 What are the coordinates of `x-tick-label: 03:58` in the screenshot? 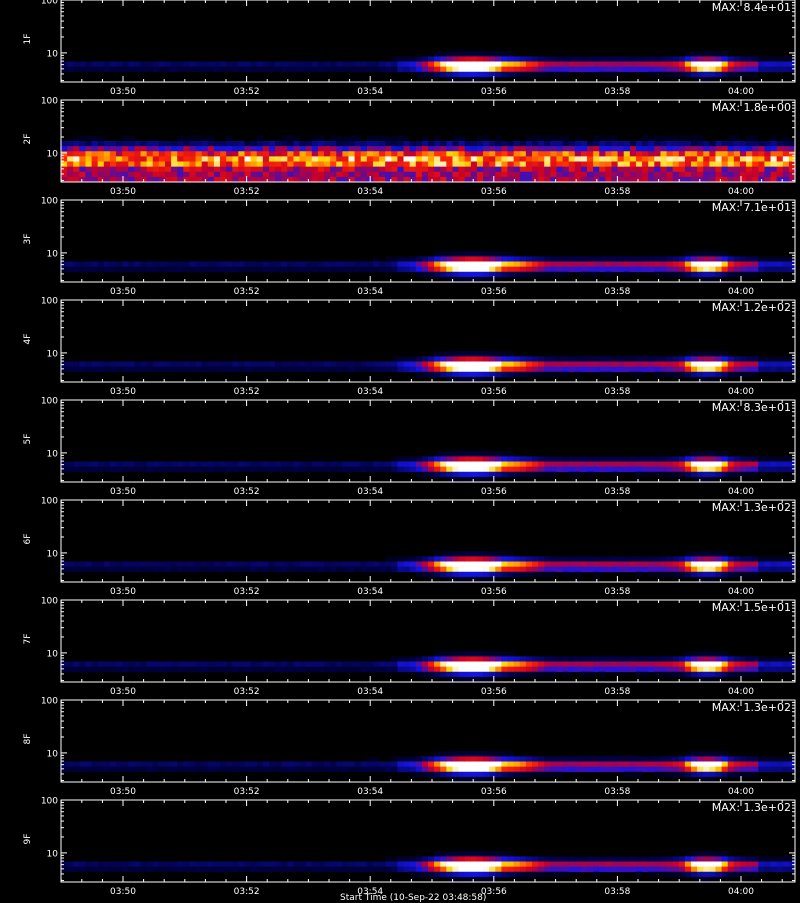 It's located at (617, 192).